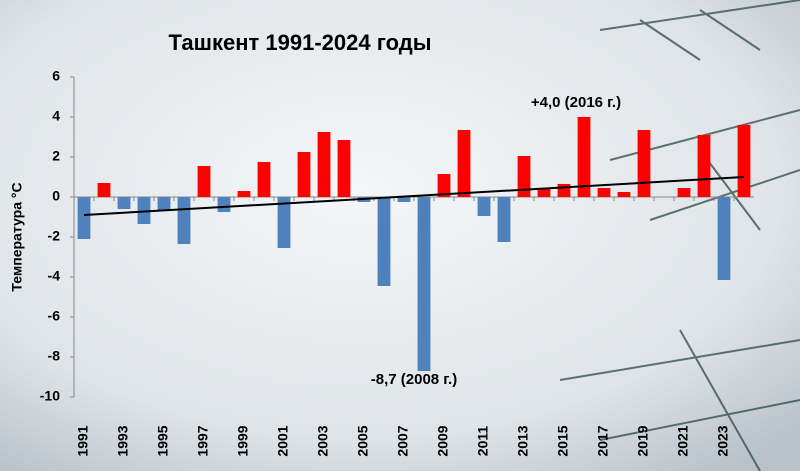 This screenshot has height=471, width=800. Describe the element at coordinates (363, 440) in the screenshot. I see `x-tick-label: 2005` at that location.